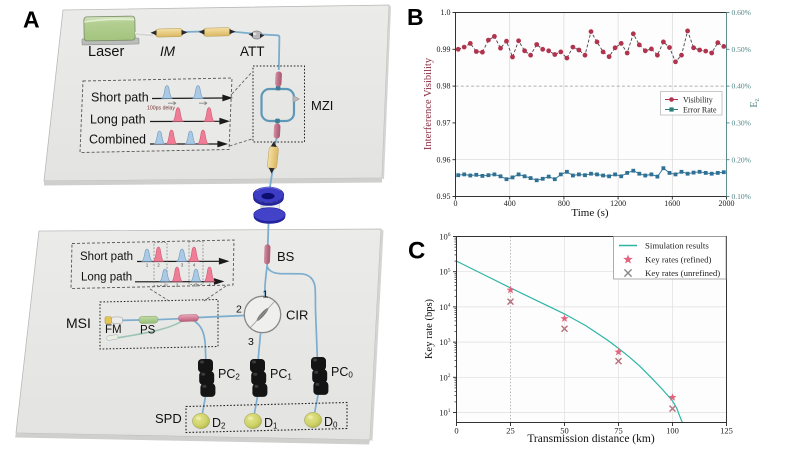  I want to click on svg-text: 0.40%, so click(741, 86).